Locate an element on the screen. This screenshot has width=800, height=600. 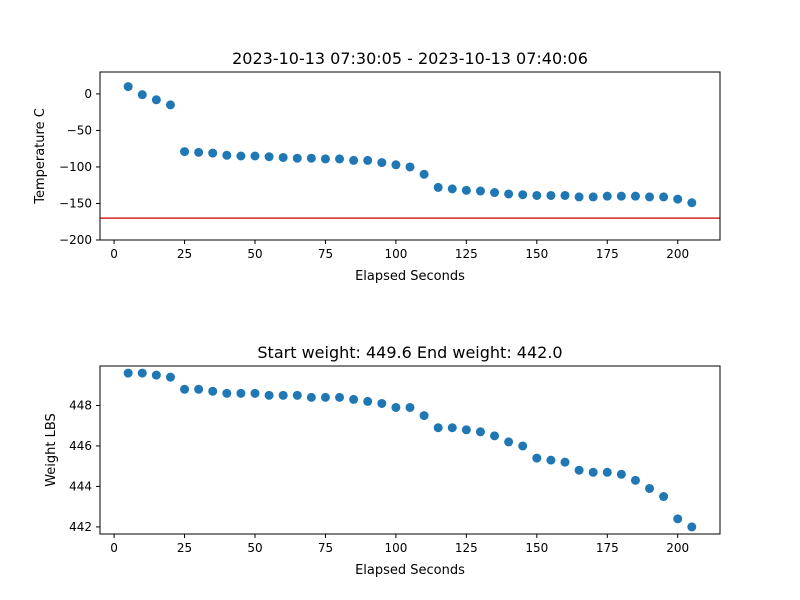
temperature-y-tick-label: −100 is located at coordinates (75, 167).